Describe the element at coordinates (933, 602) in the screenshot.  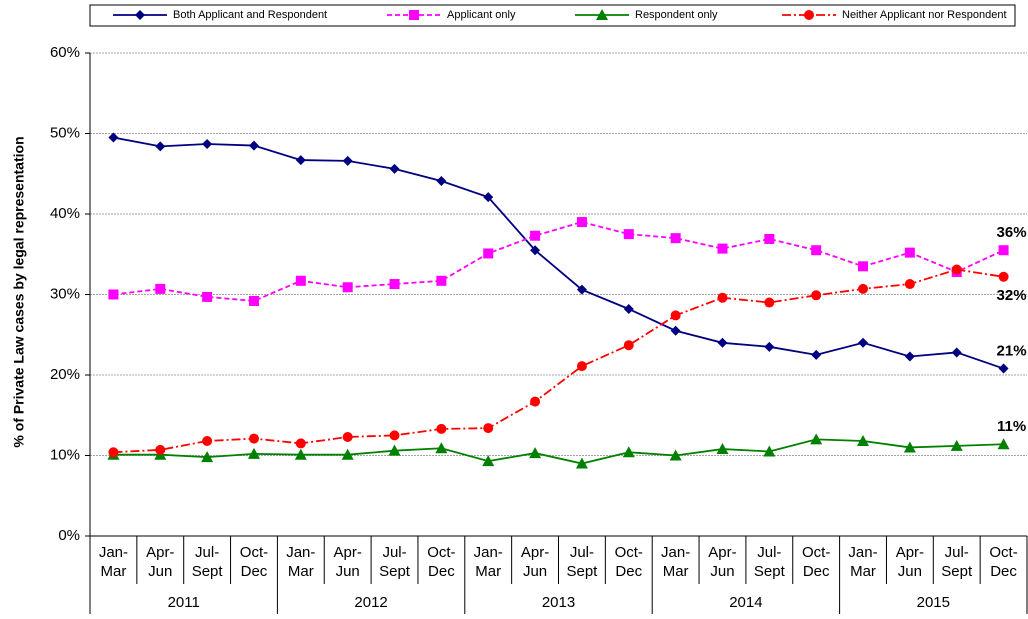
I see `year-label: 2015` at that location.